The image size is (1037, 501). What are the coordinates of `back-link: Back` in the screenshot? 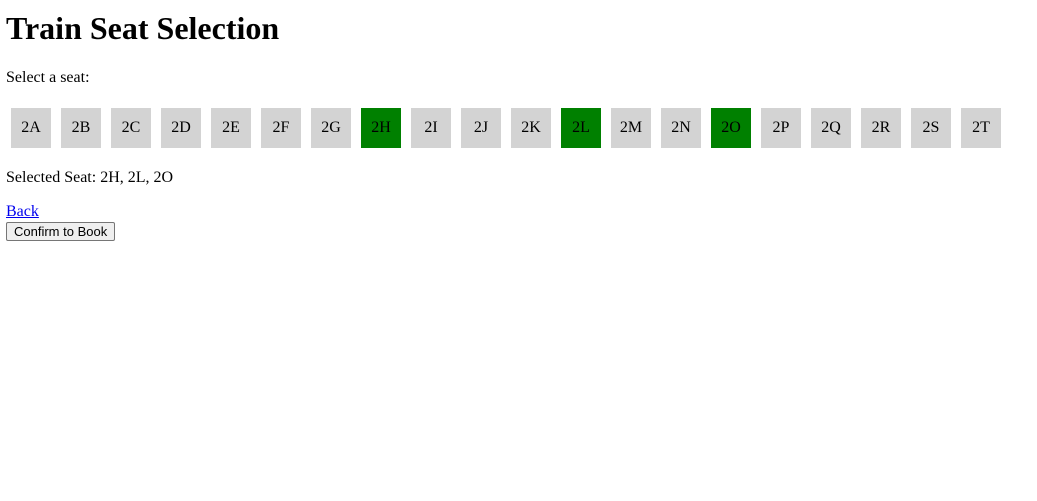 It's located at (22, 211).